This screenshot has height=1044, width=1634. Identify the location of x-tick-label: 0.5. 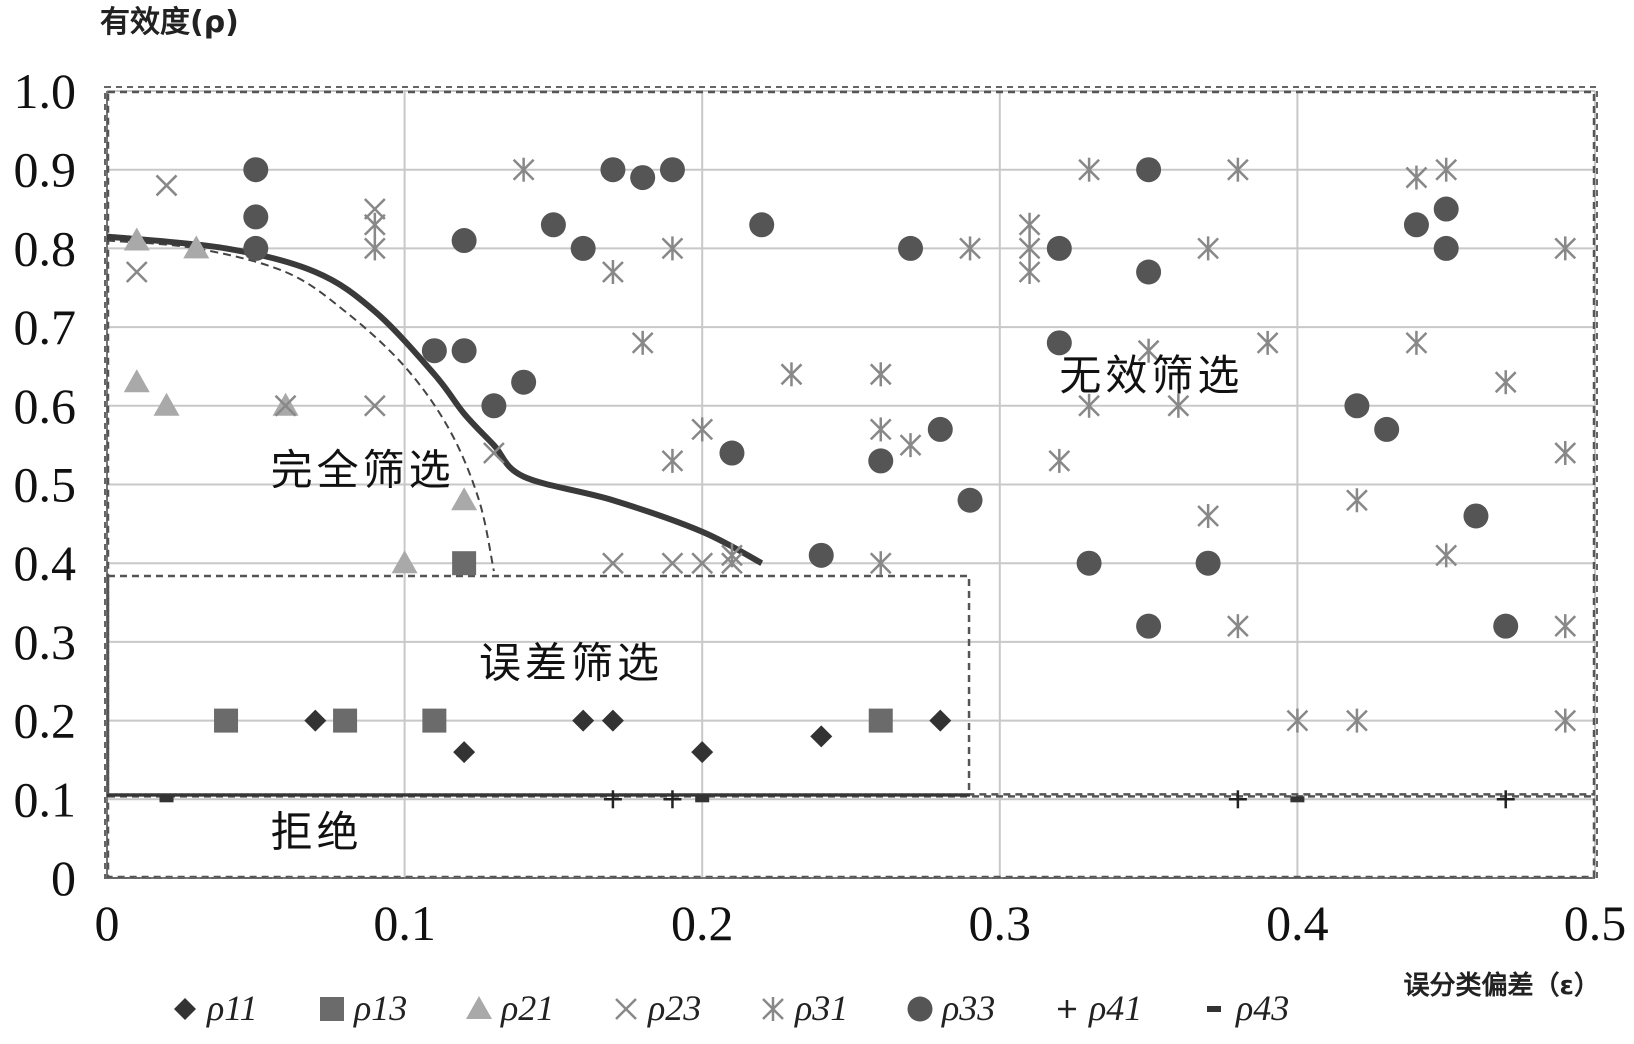
(1595, 923).